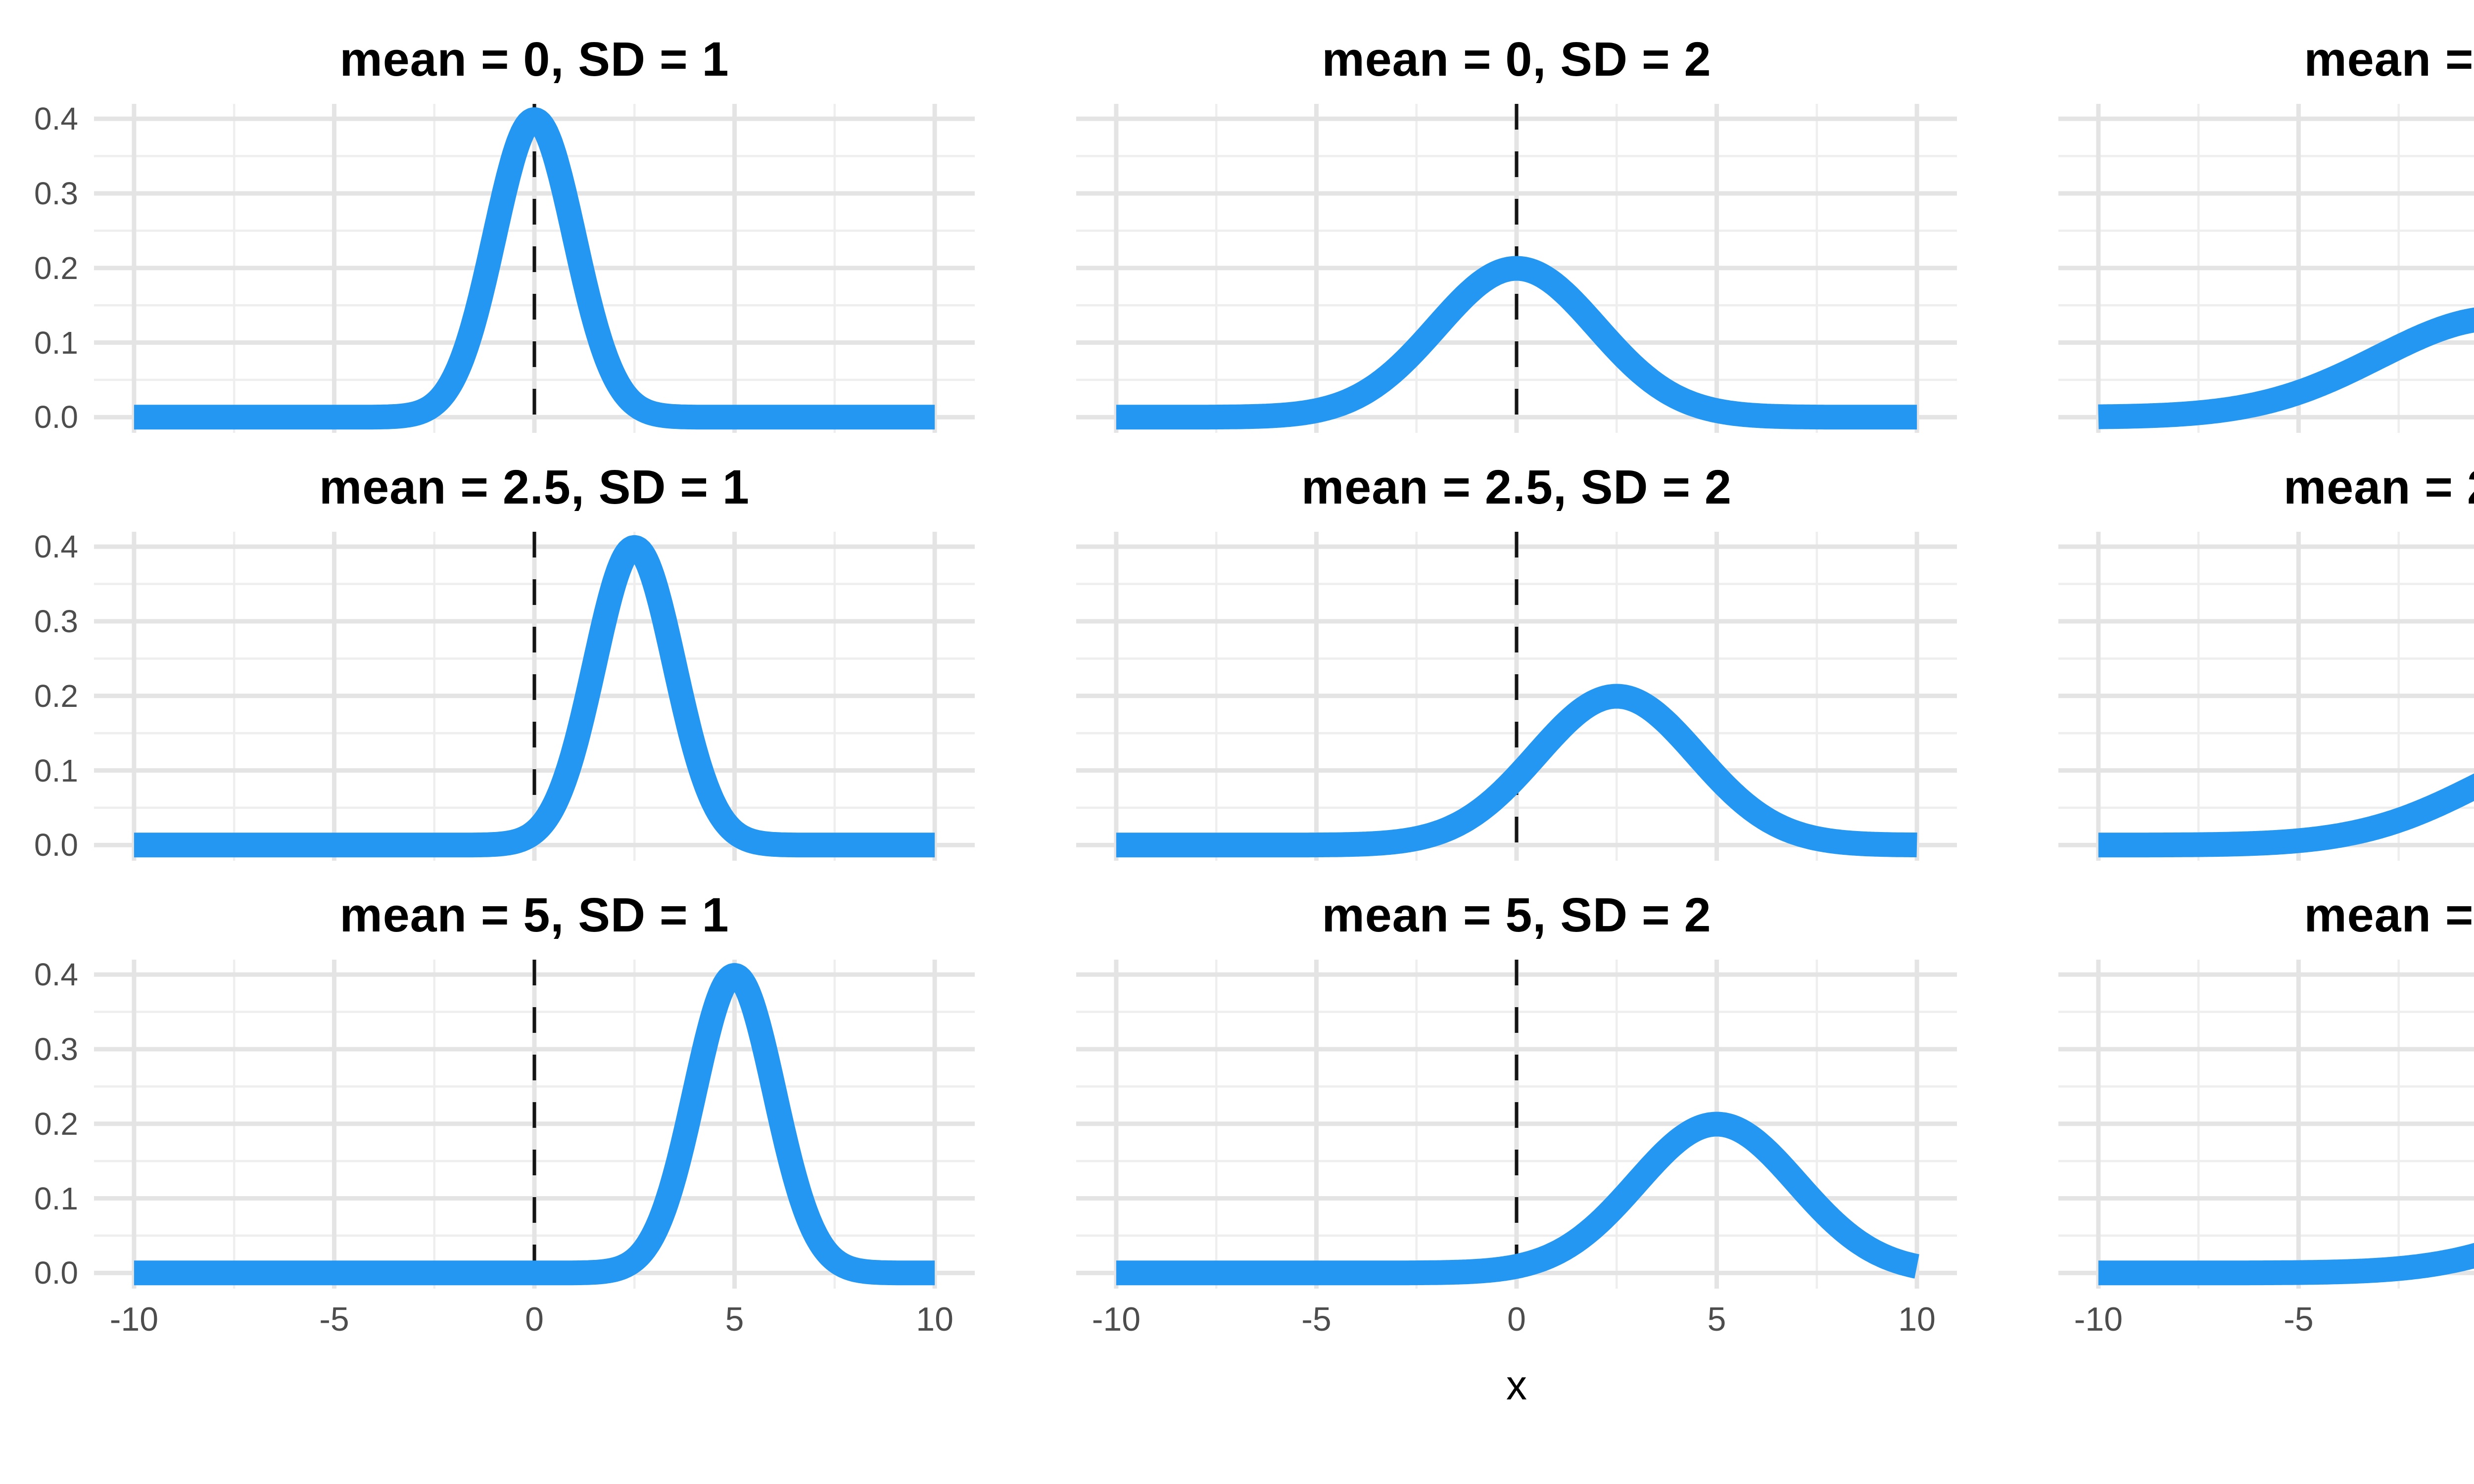  What do you see at coordinates (47, 1322) in the screenshot?
I see `xaxis-gutter-spacer` at bounding box center [47, 1322].